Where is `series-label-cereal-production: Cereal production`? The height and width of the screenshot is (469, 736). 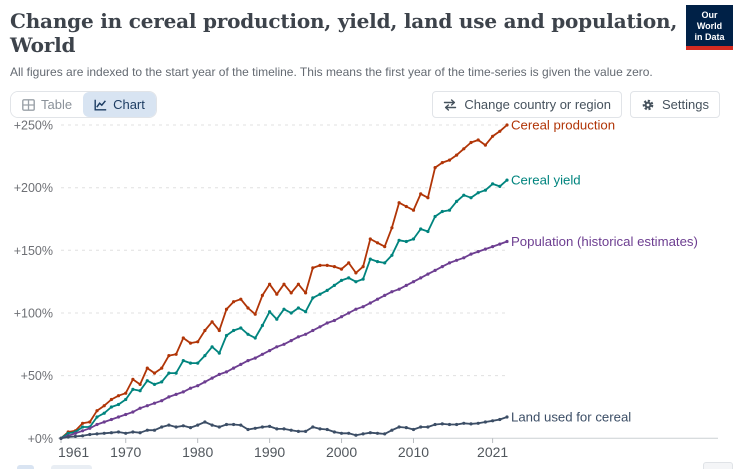 series-label-cereal-production: Cereal production is located at coordinates (563, 125).